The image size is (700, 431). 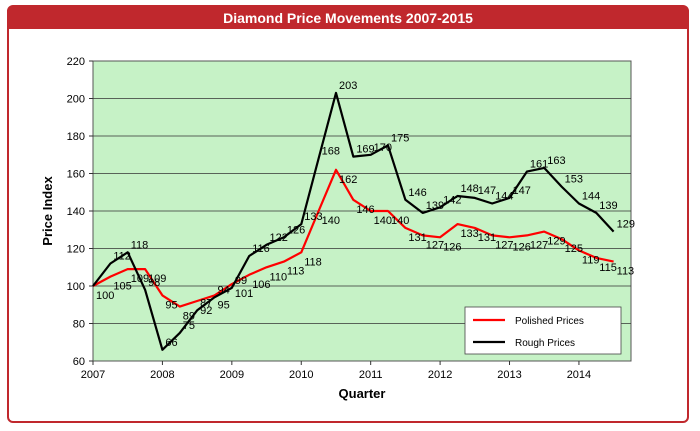 What do you see at coordinates (47, 211) in the screenshot?
I see `y-axis-label: Price Index` at bounding box center [47, 211].